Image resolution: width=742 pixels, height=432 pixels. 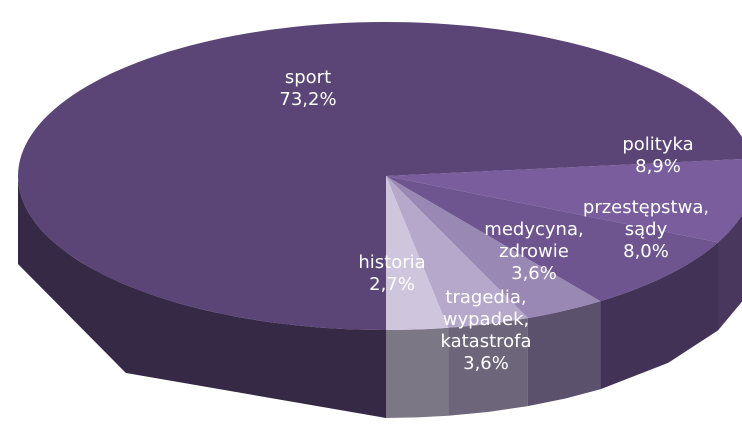 What do you see at coordinates (646, 218) in the screenshot?
I see `slice-label: przestępstwa, sądy` at bounding box center [646, 218].